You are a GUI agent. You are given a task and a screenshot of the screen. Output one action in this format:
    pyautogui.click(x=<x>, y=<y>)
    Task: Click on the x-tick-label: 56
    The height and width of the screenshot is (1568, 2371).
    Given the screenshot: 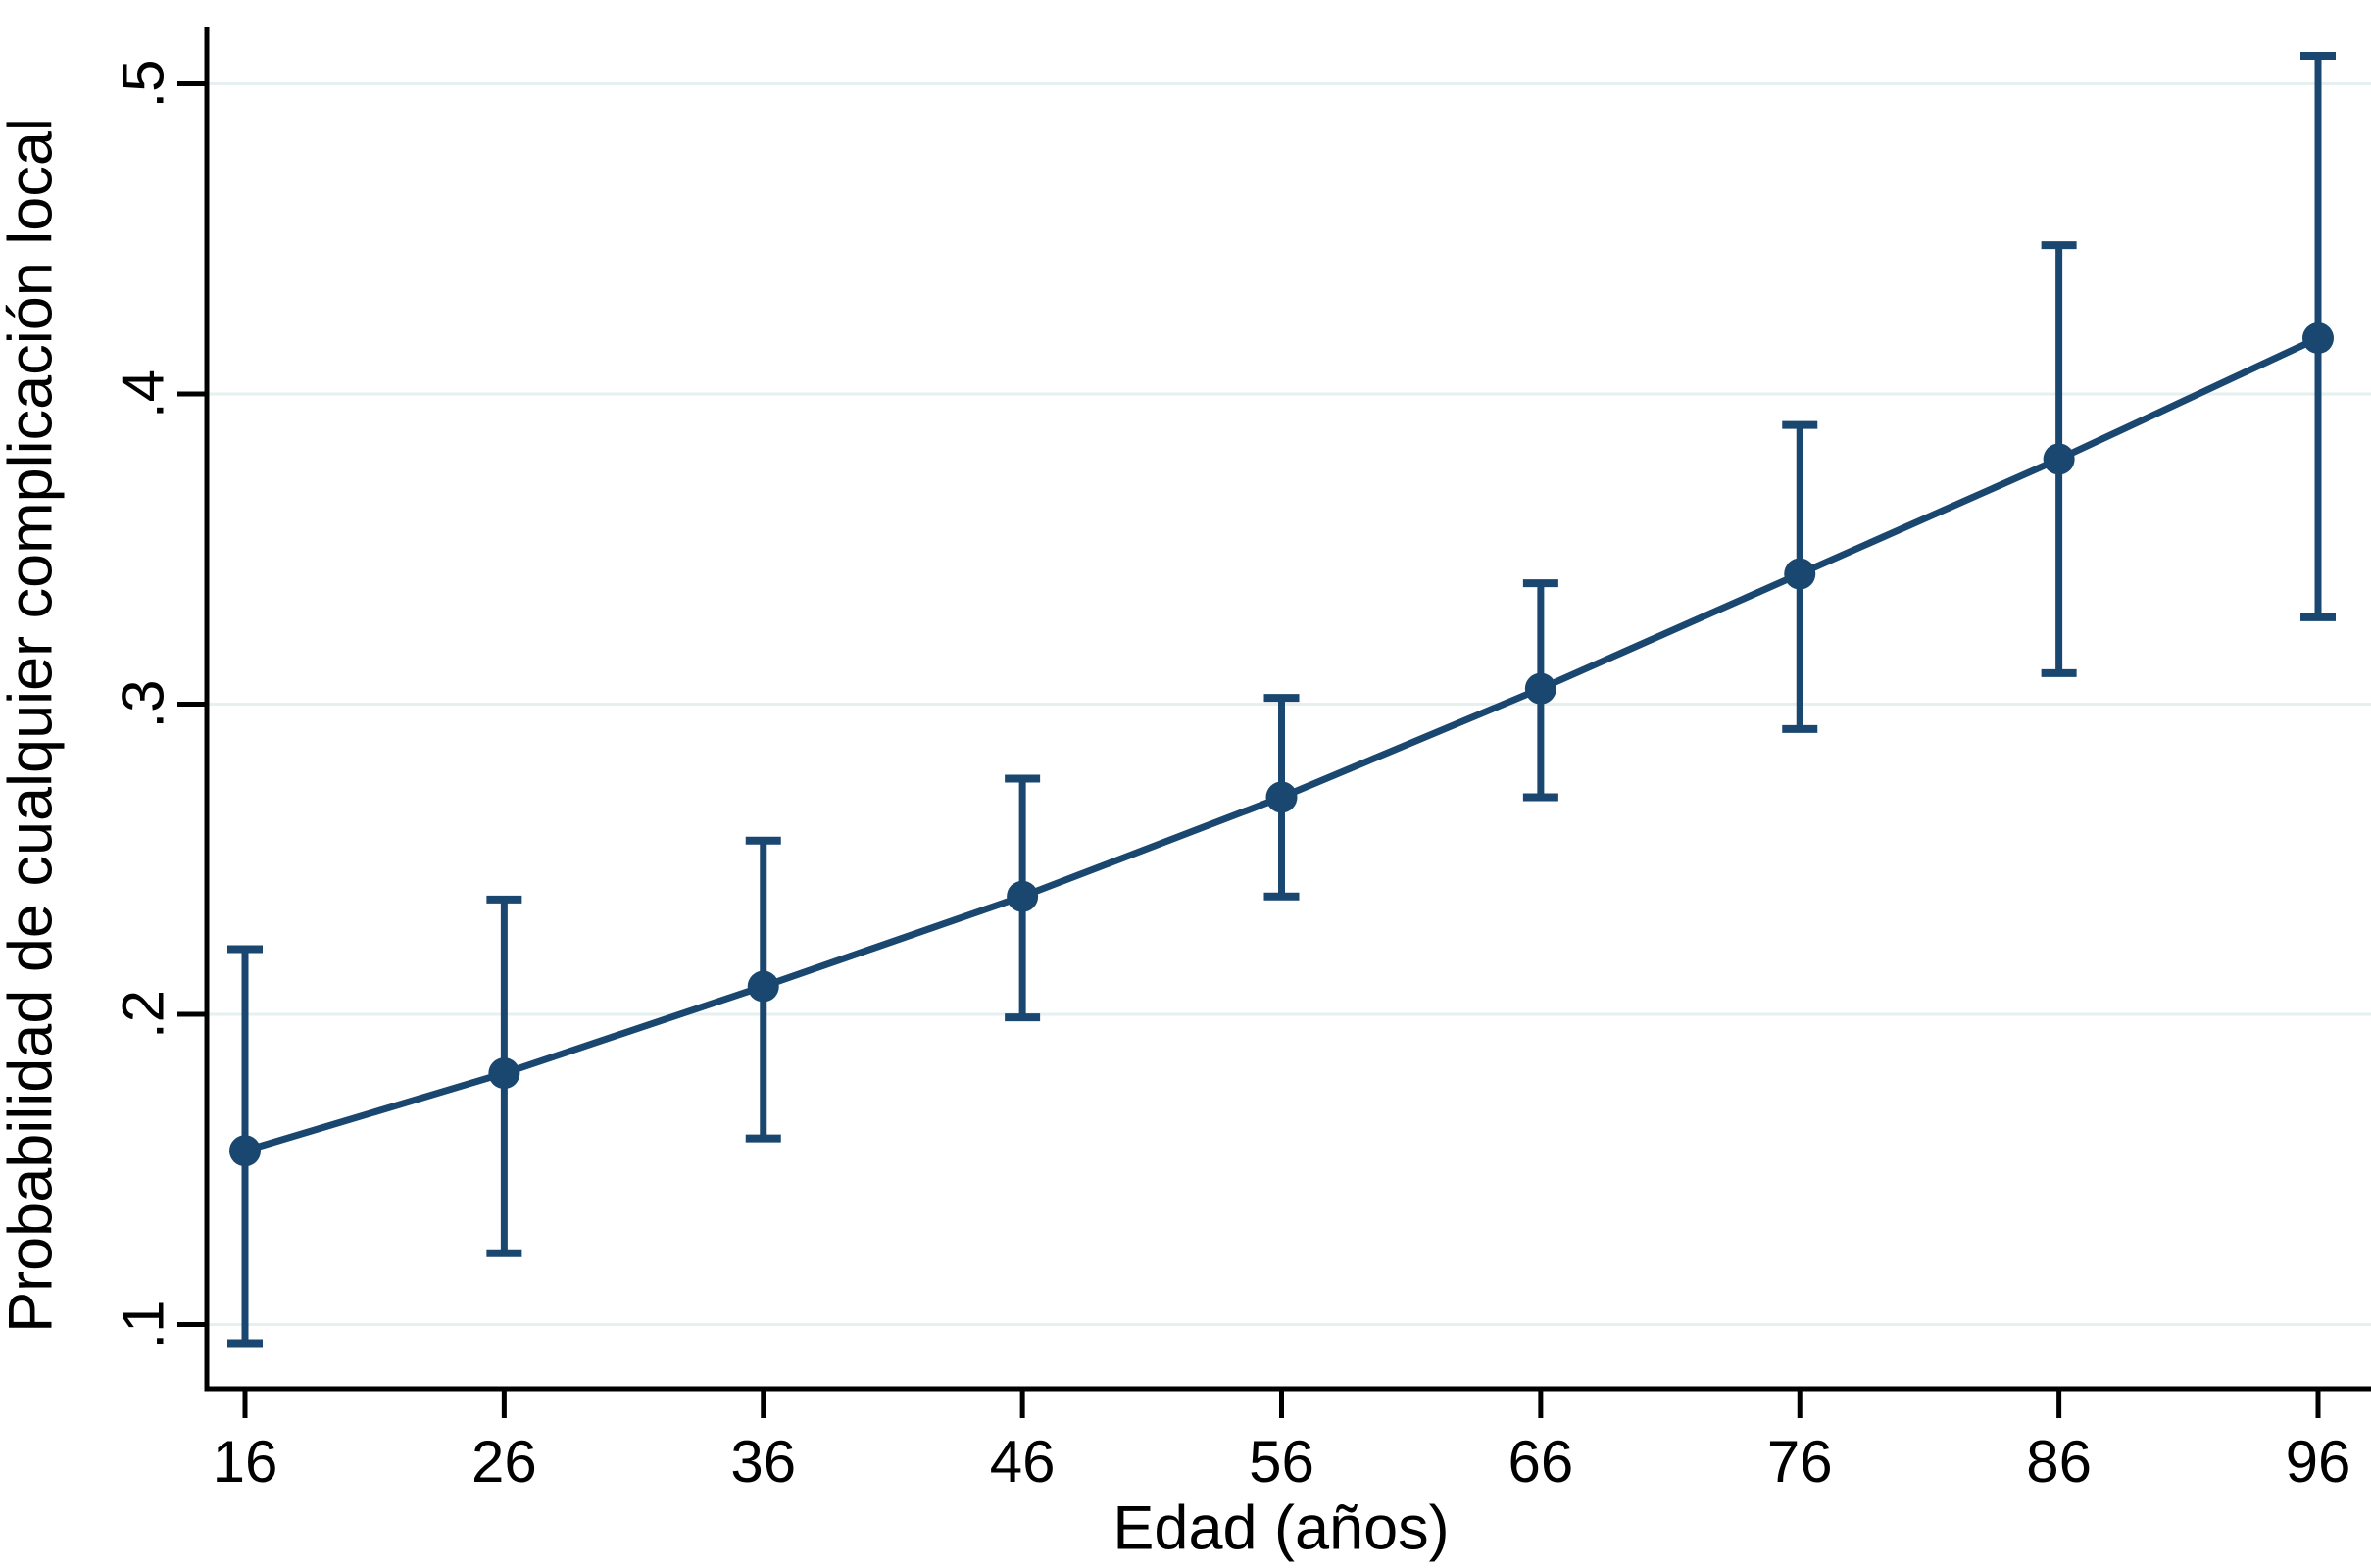 What is the action you would take?
    pyautogui.click(x=1282, y=1461)
    